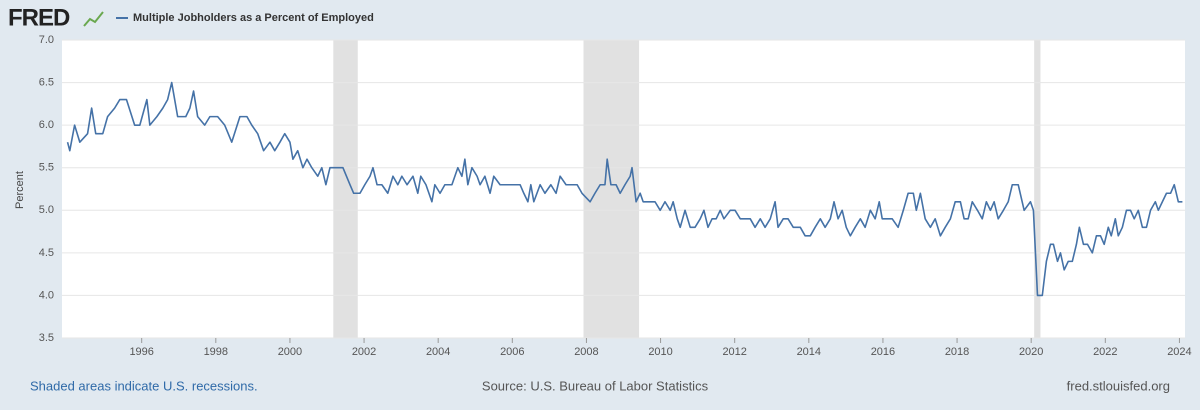  What do you see at coordinates (46, 338) in the screenshot?
I see `y-tick-label: 3.5` at bounding box center [46, 338].